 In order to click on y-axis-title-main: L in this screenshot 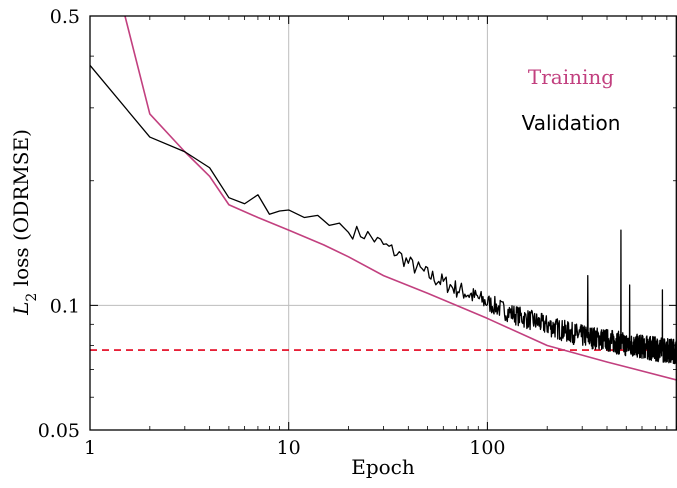, I will do `click(21, 309)`.